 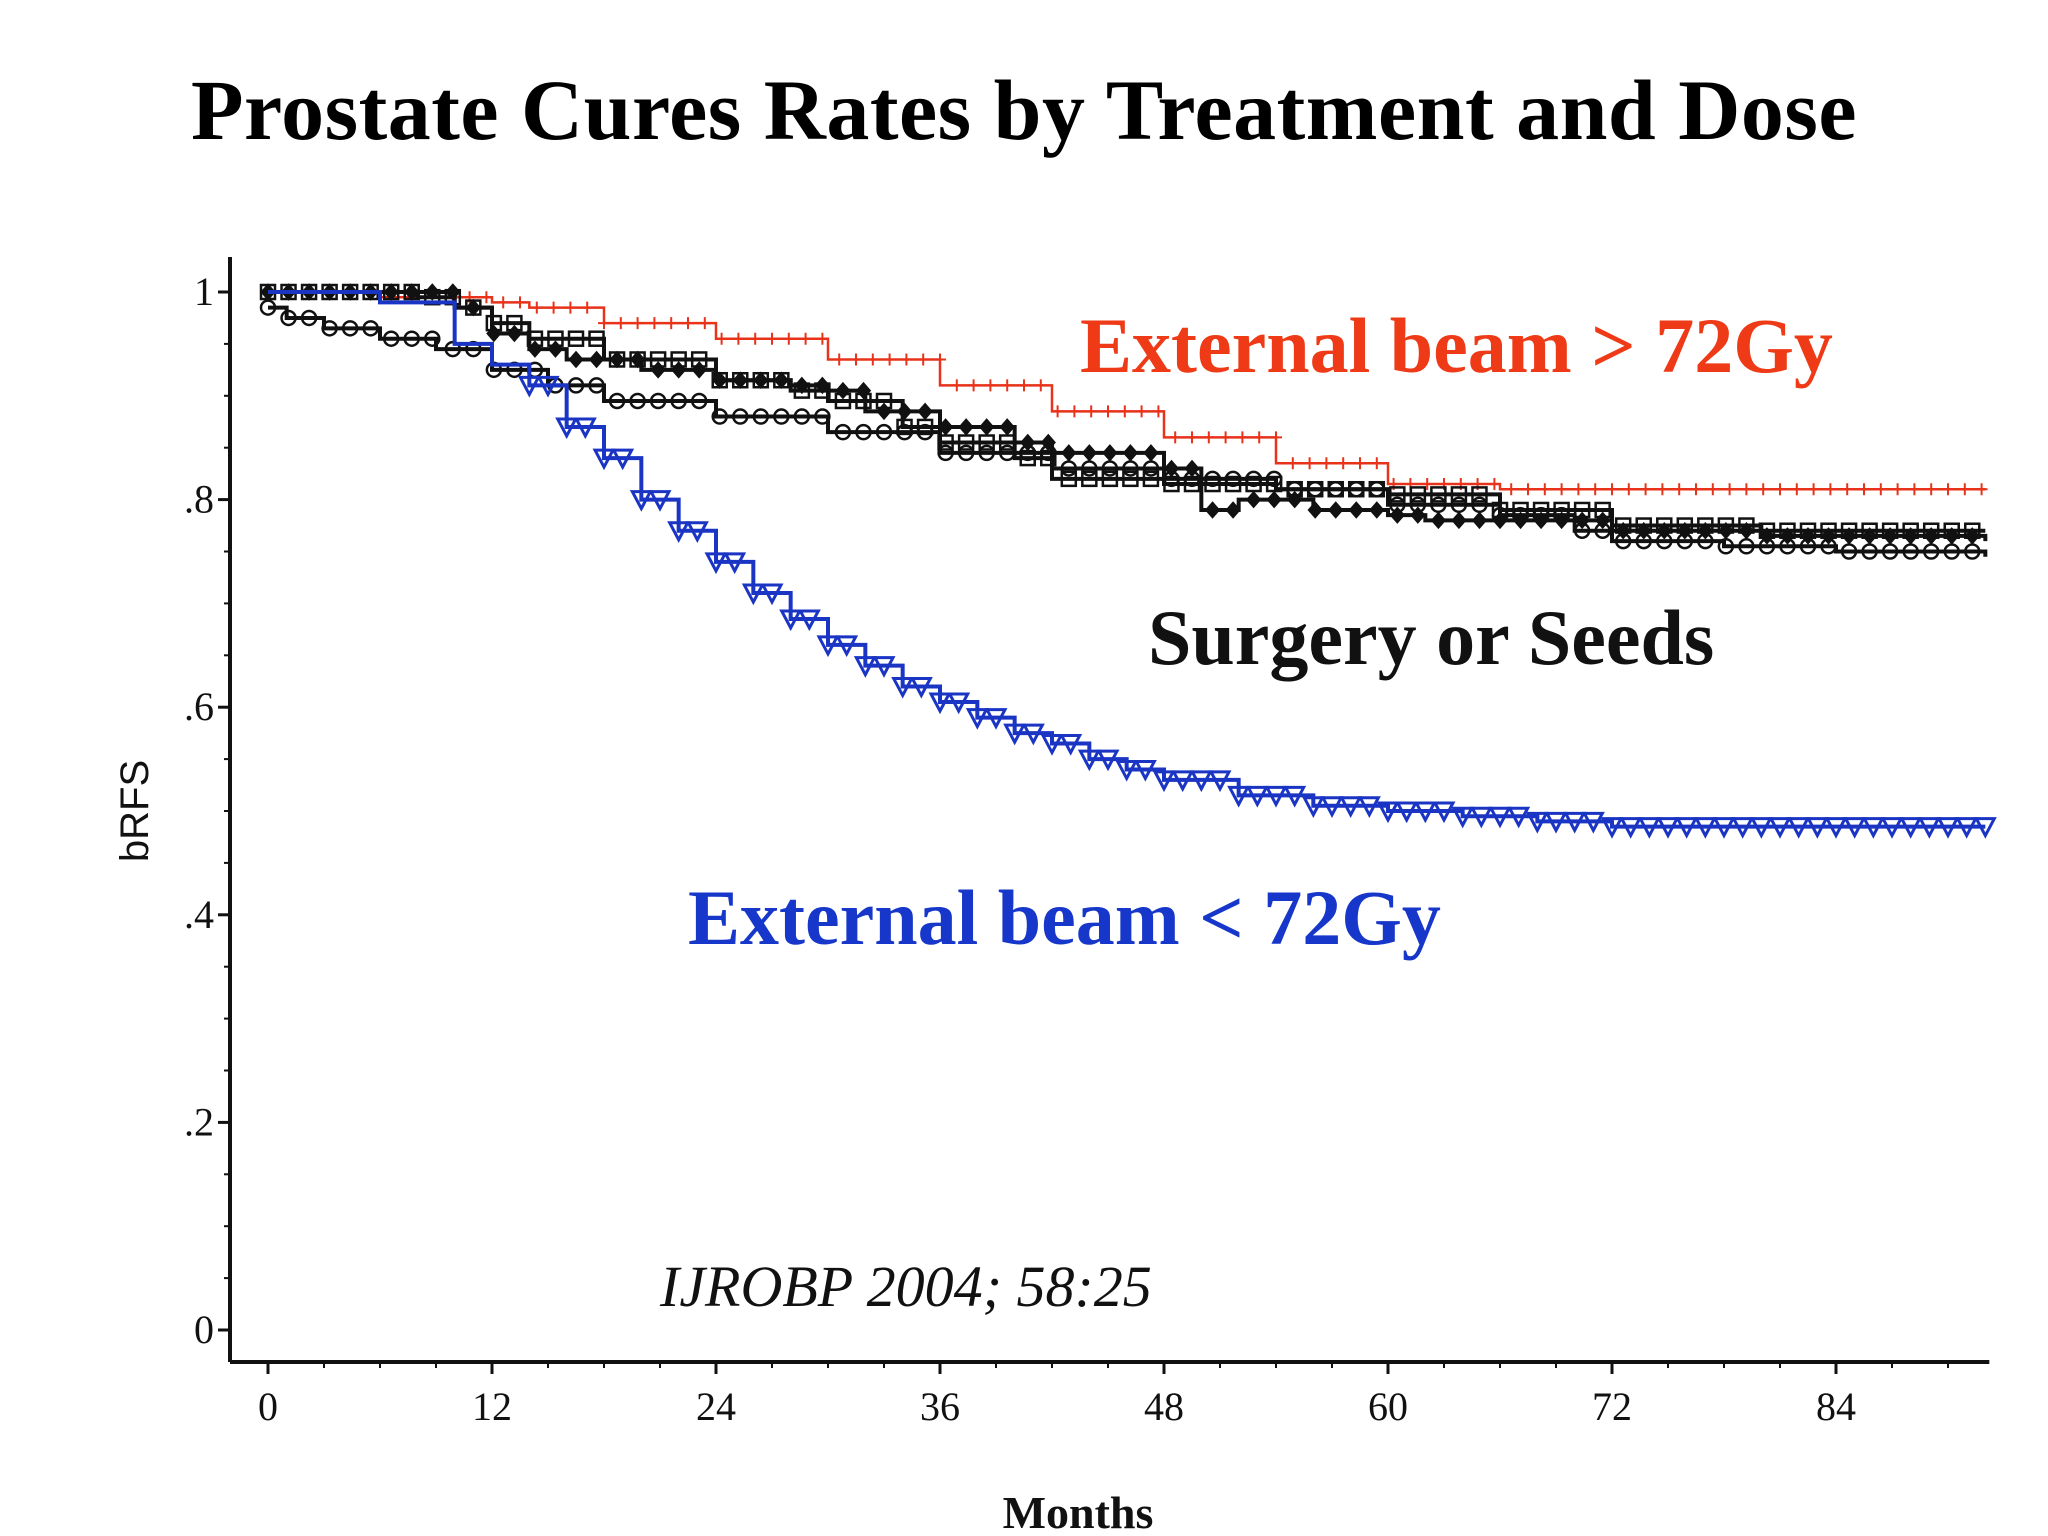 I want to click on annotation-surgery-or-seeds: Surgery or Seeds, so click(x=1431, y=637).